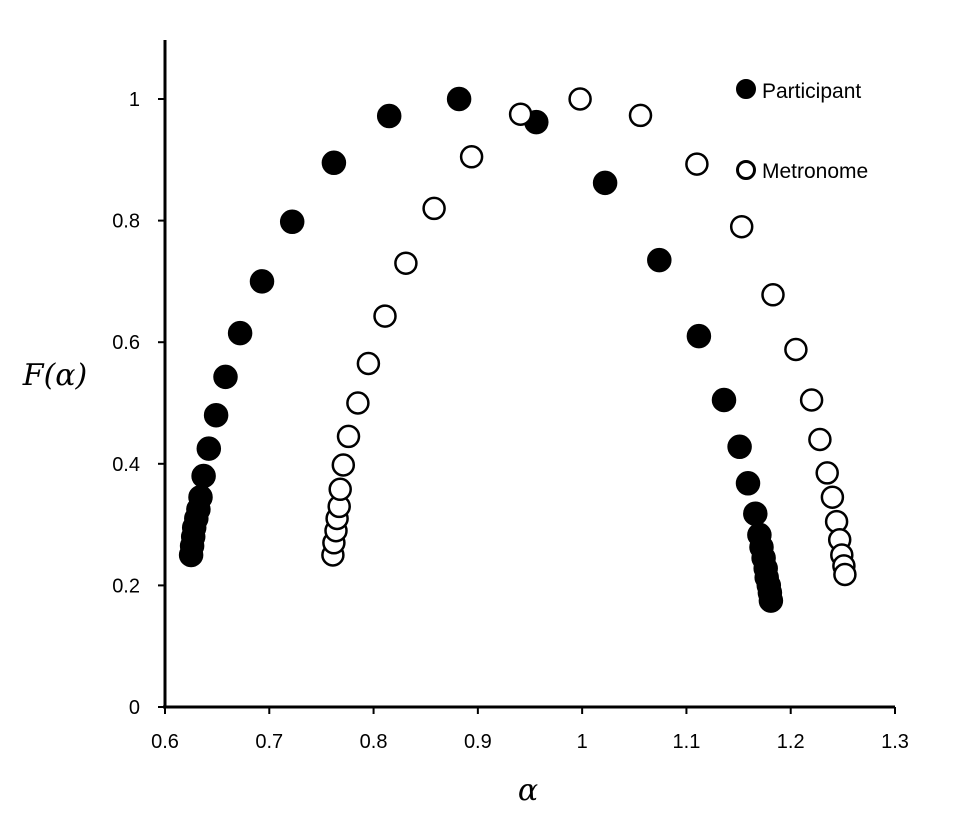  I want to click on legend-item-participant: Participant, so click(798, 91).